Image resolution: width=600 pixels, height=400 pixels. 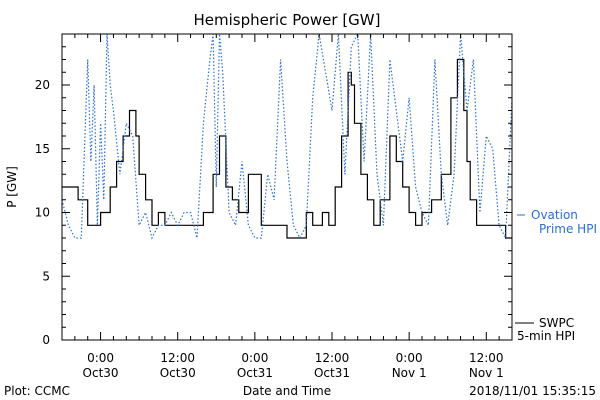 What do you see at coordinates (554, 215) in the screenshot?
I see `ovation-legend-label: Ovation` at bounding box center [554, 215].